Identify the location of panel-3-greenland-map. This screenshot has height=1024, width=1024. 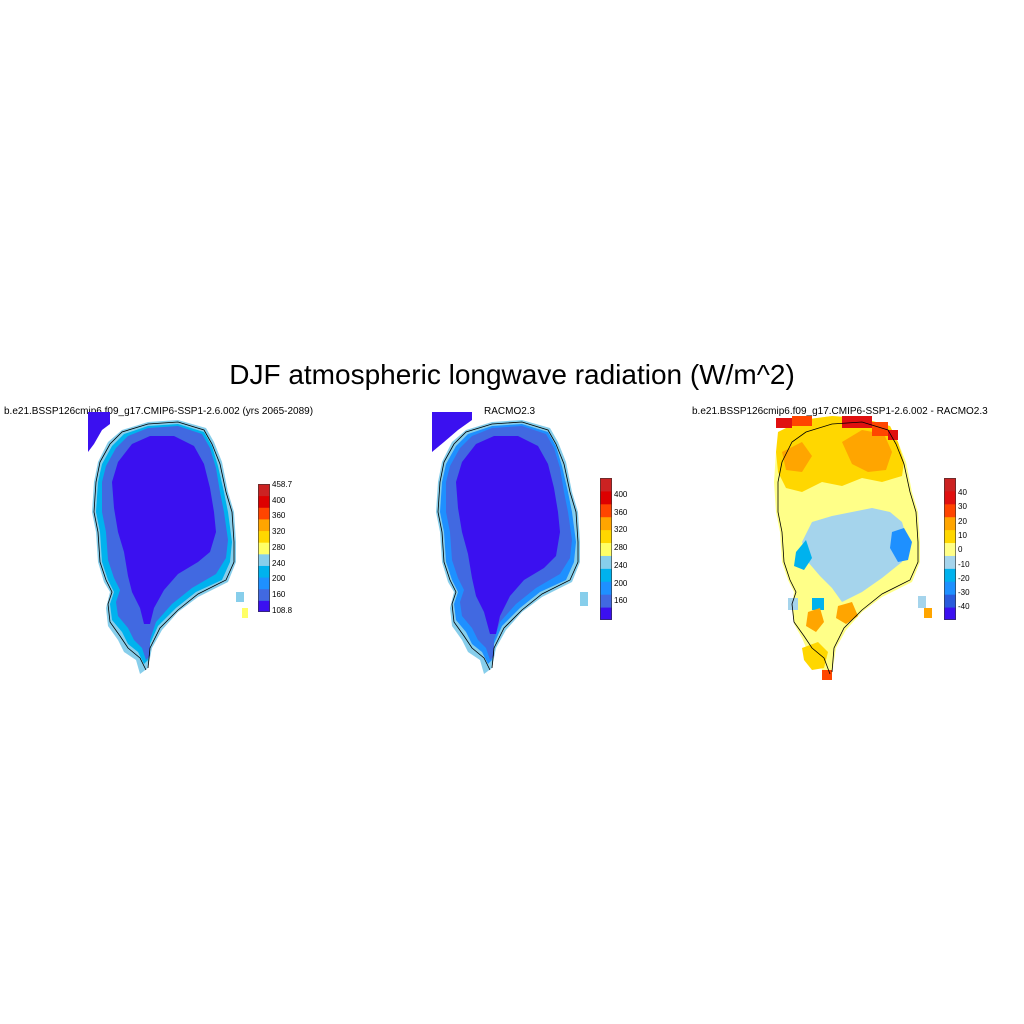
(853, 548).